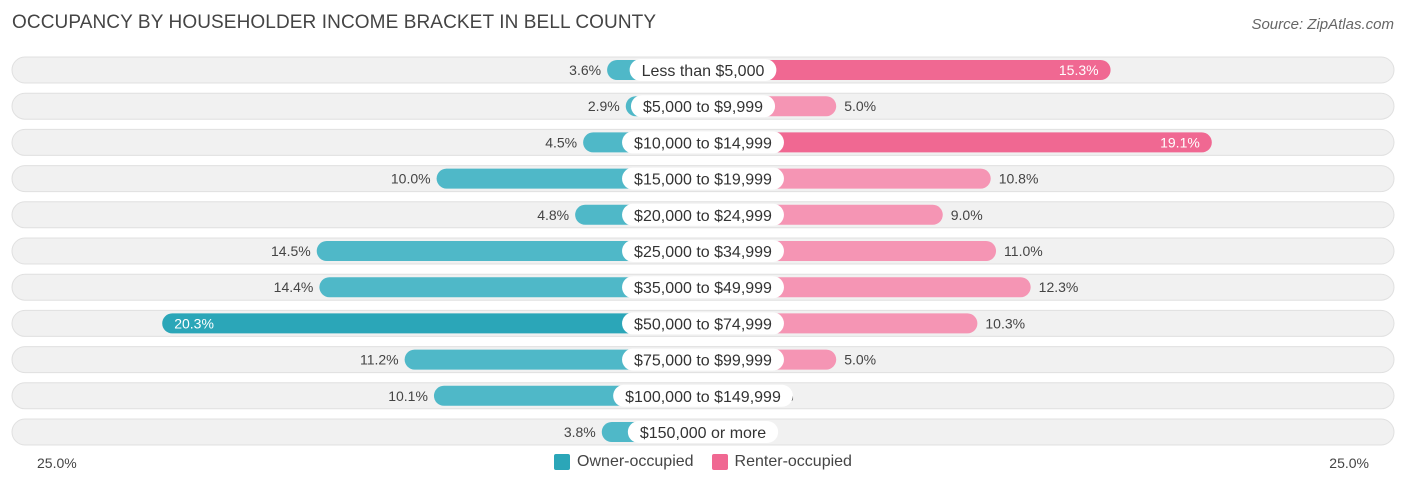  What do you see at coordinates (635, 461) in the screenshot?
I see `legend-label-owner: Owner-occupied` at bounding box center [635, 461].